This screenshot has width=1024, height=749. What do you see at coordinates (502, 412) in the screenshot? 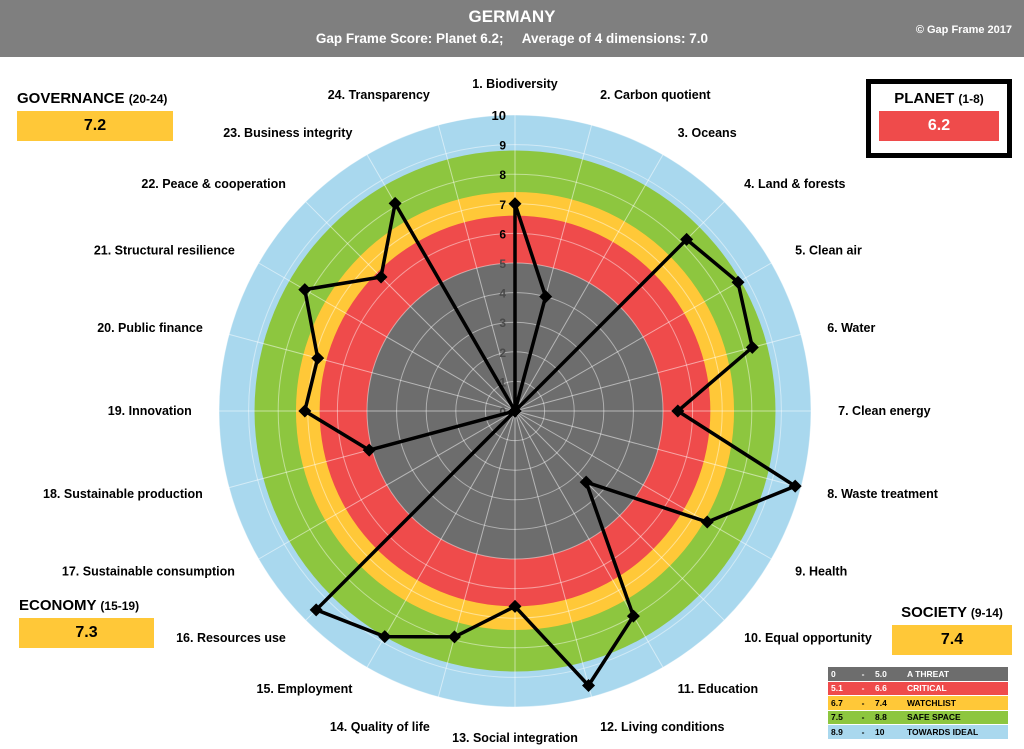
I see `tick-label: 0` at bounding box center [502, 412].